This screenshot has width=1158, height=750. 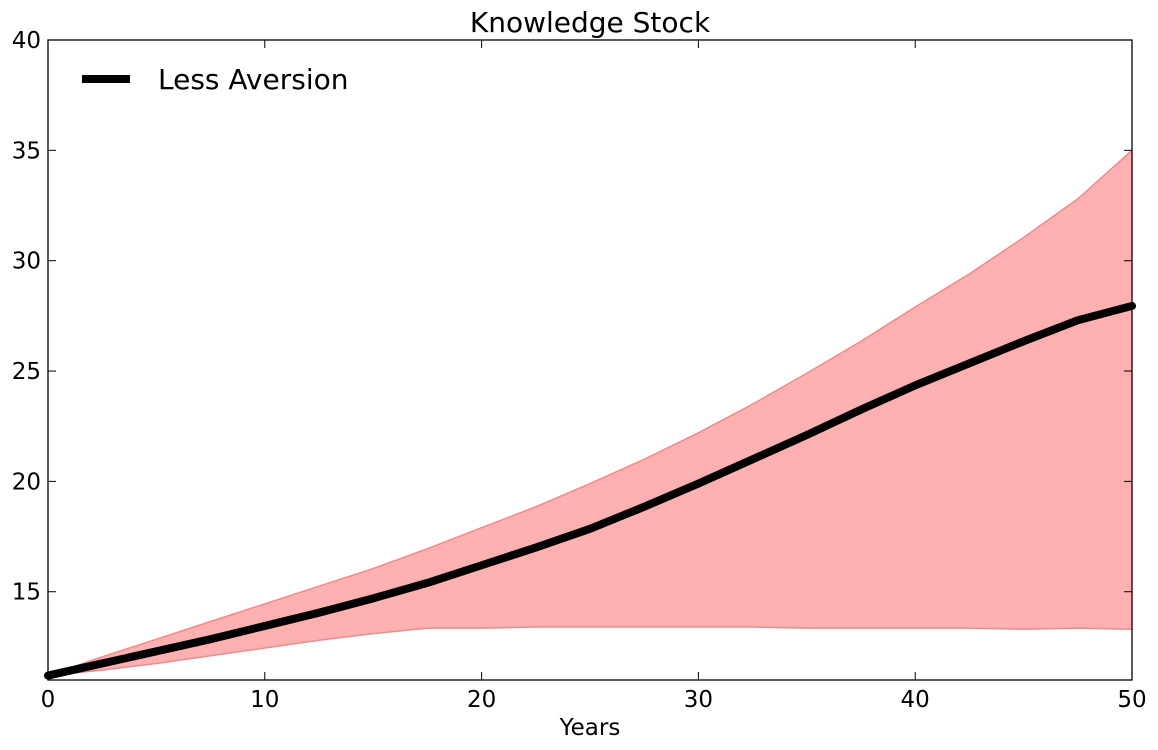 I want to click on y-tick-label: 20, so click(x=26, y=482).